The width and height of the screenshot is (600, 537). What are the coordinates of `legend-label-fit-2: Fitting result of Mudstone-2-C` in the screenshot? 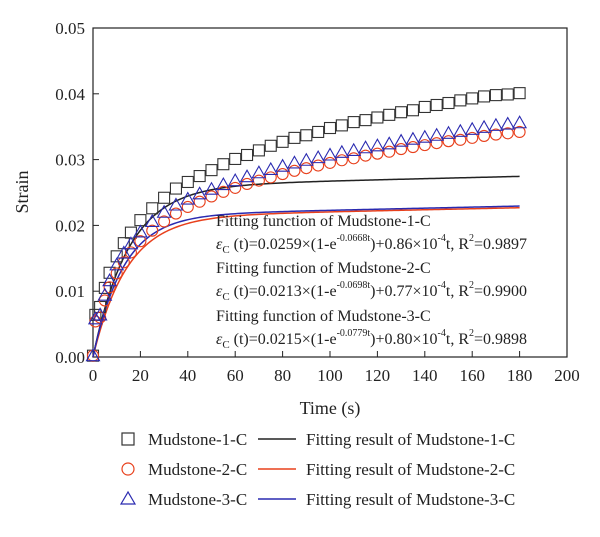 It's located at (410, 469).